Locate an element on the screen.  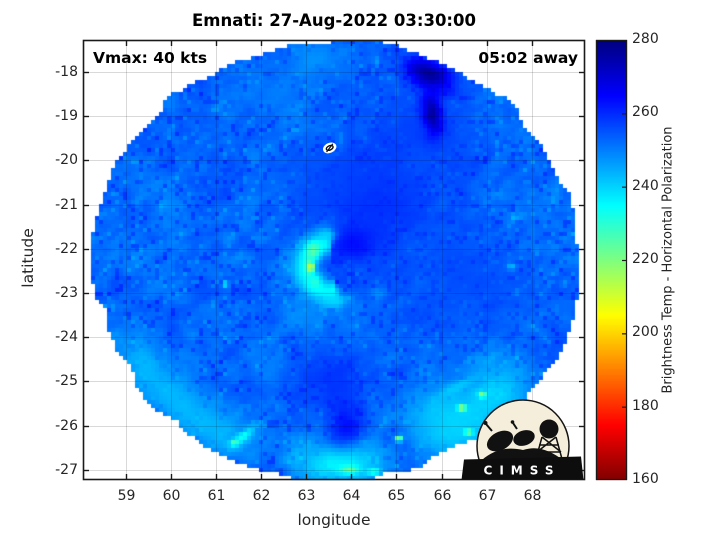
logo-banner-text: CIMSS is located at coordinates (522, 471).